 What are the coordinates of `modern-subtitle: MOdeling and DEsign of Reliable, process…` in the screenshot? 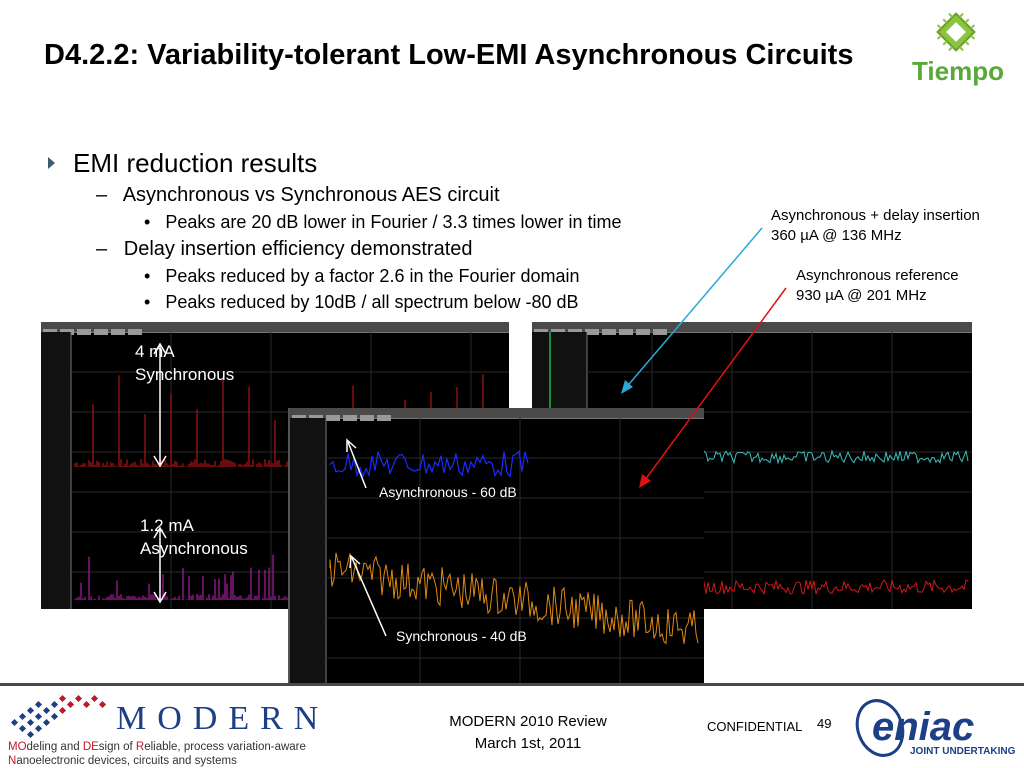 It's located at (157, 754).